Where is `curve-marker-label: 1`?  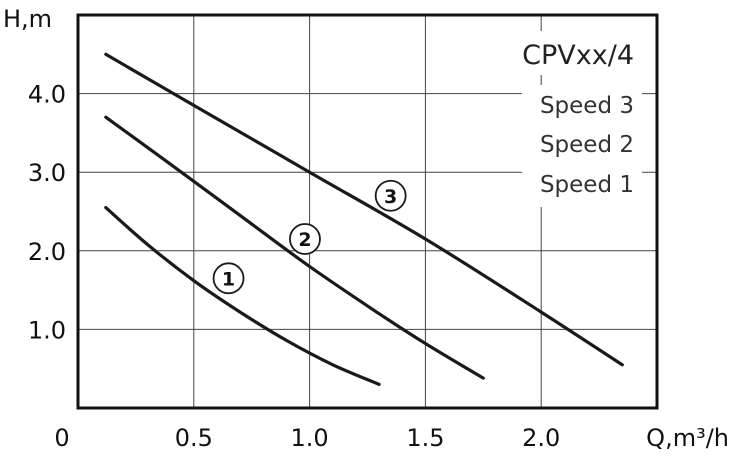
curve-marker-label: 1 is located at coordinates (228, 279).